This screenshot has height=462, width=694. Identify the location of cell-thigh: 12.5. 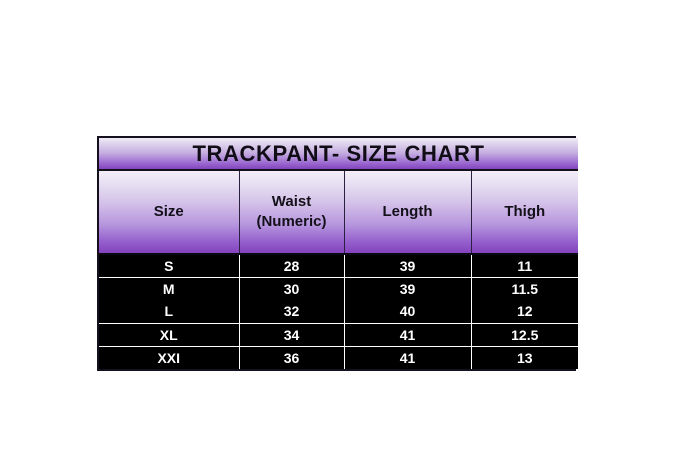
(525, 335).